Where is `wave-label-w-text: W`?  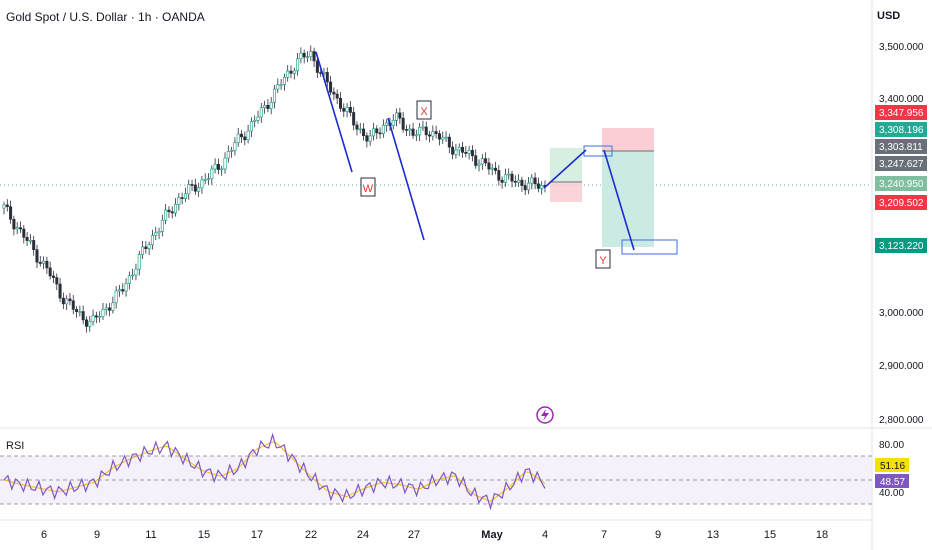
wave-label-w-text: W is located at coordinates (368, 189).